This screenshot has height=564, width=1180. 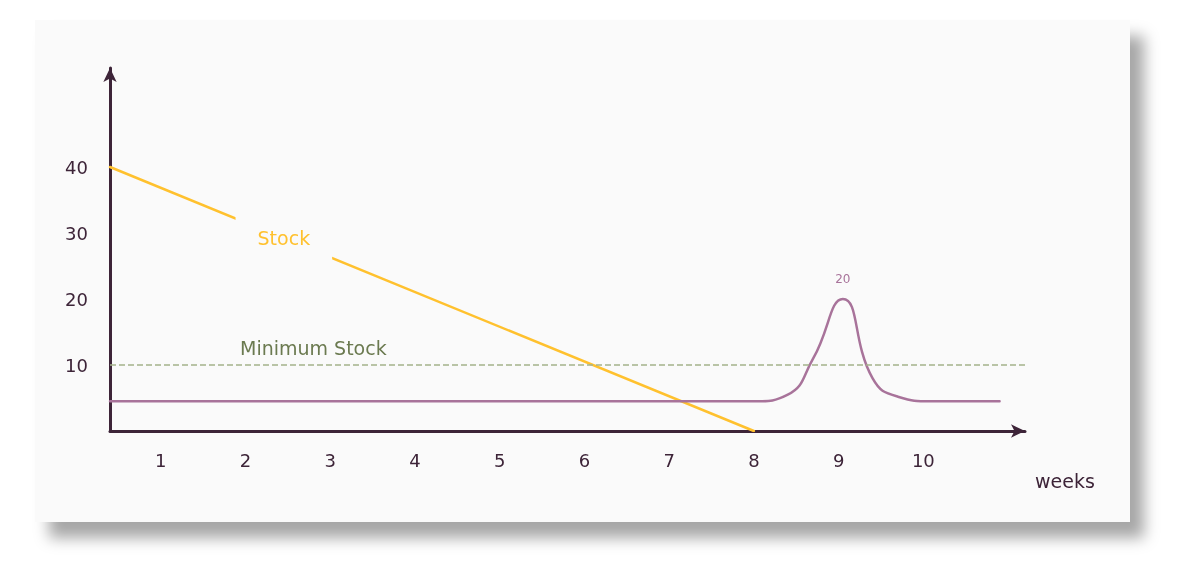 What do you see at coordinates (245, 460) in the screenshot?
I see `x-tick-label: 2` at bounding box center [245, 460].